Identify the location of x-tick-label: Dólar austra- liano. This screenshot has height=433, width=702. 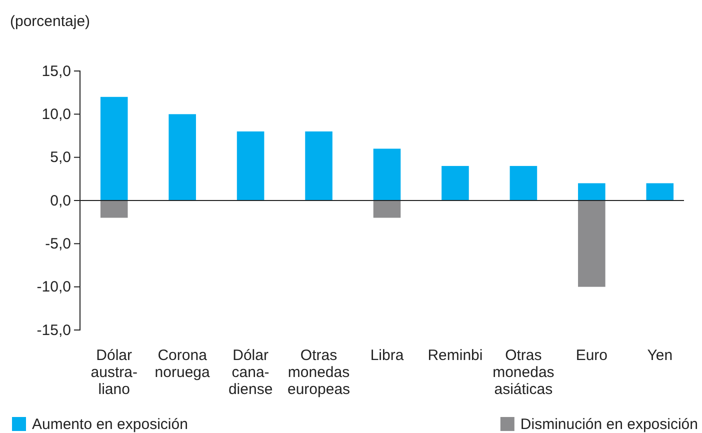
(114, 372).